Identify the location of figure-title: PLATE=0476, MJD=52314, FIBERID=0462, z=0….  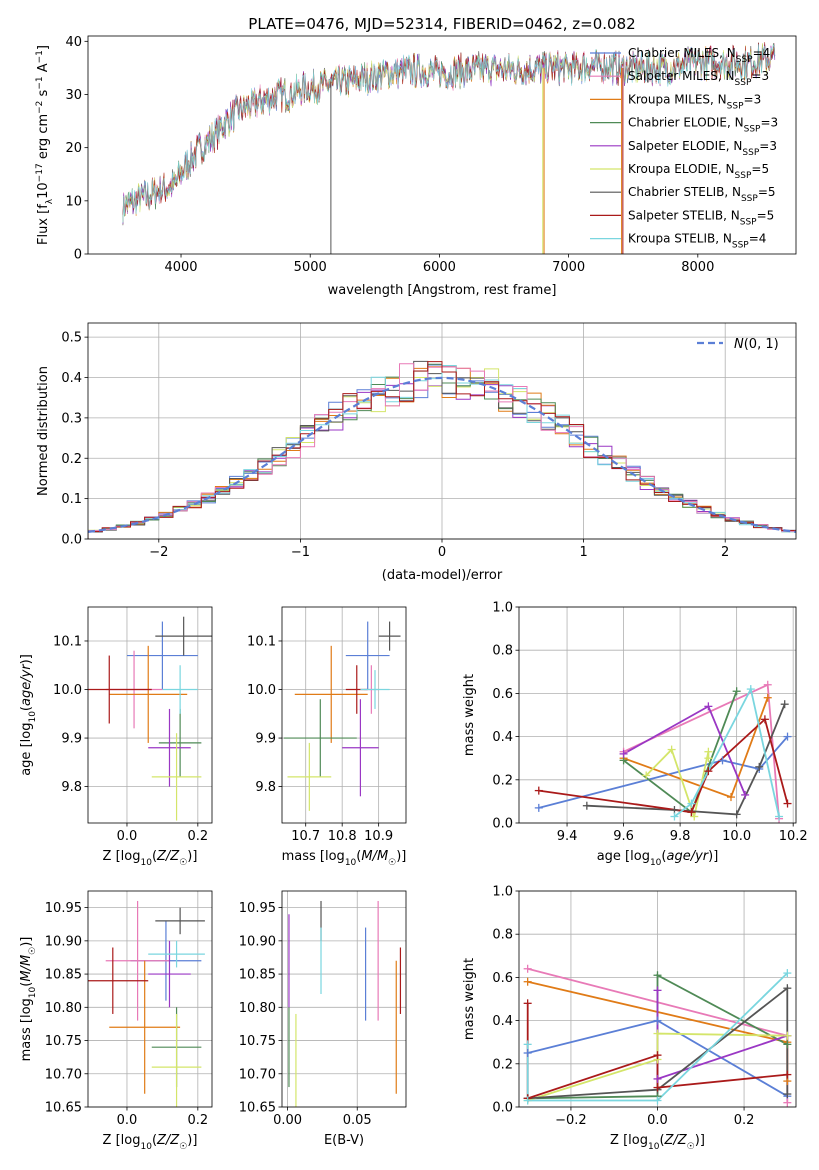
(441, 24).